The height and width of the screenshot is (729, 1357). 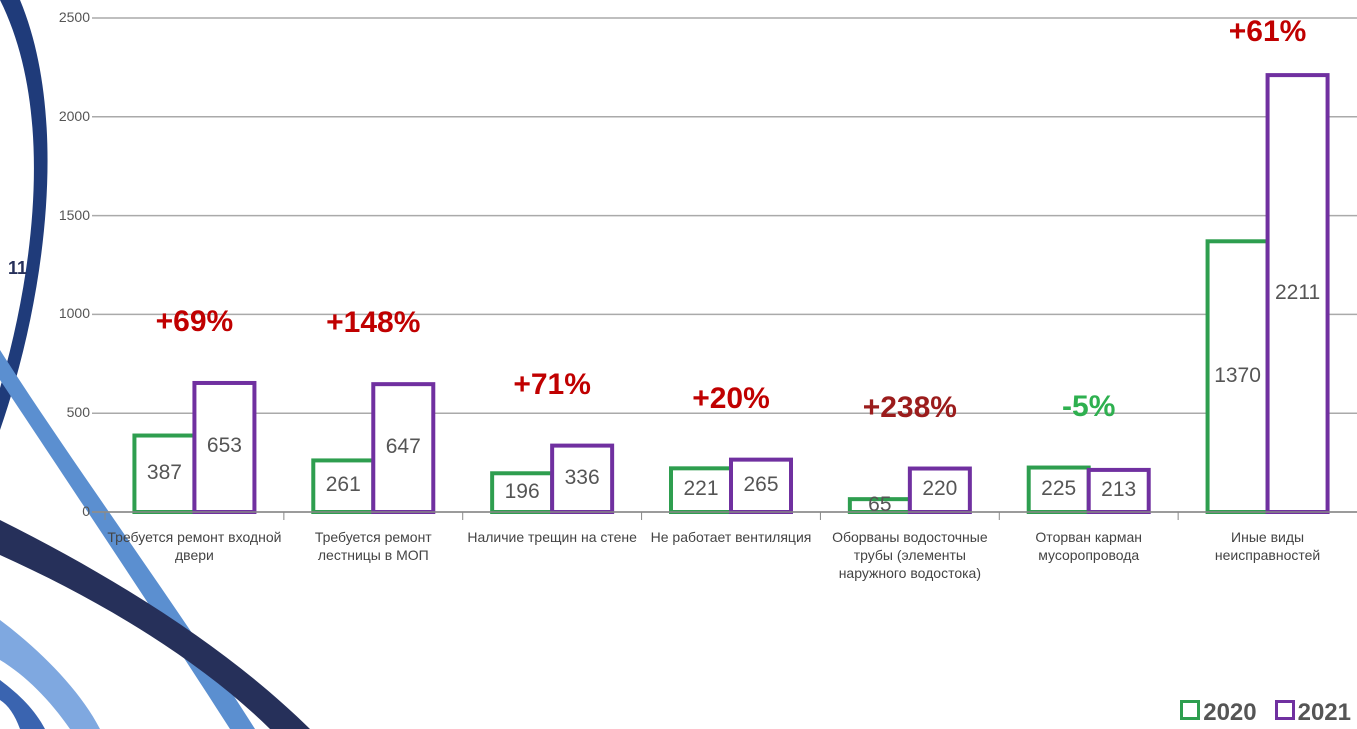 I want to click on slide-number: 11, so click(x=18, y=268).